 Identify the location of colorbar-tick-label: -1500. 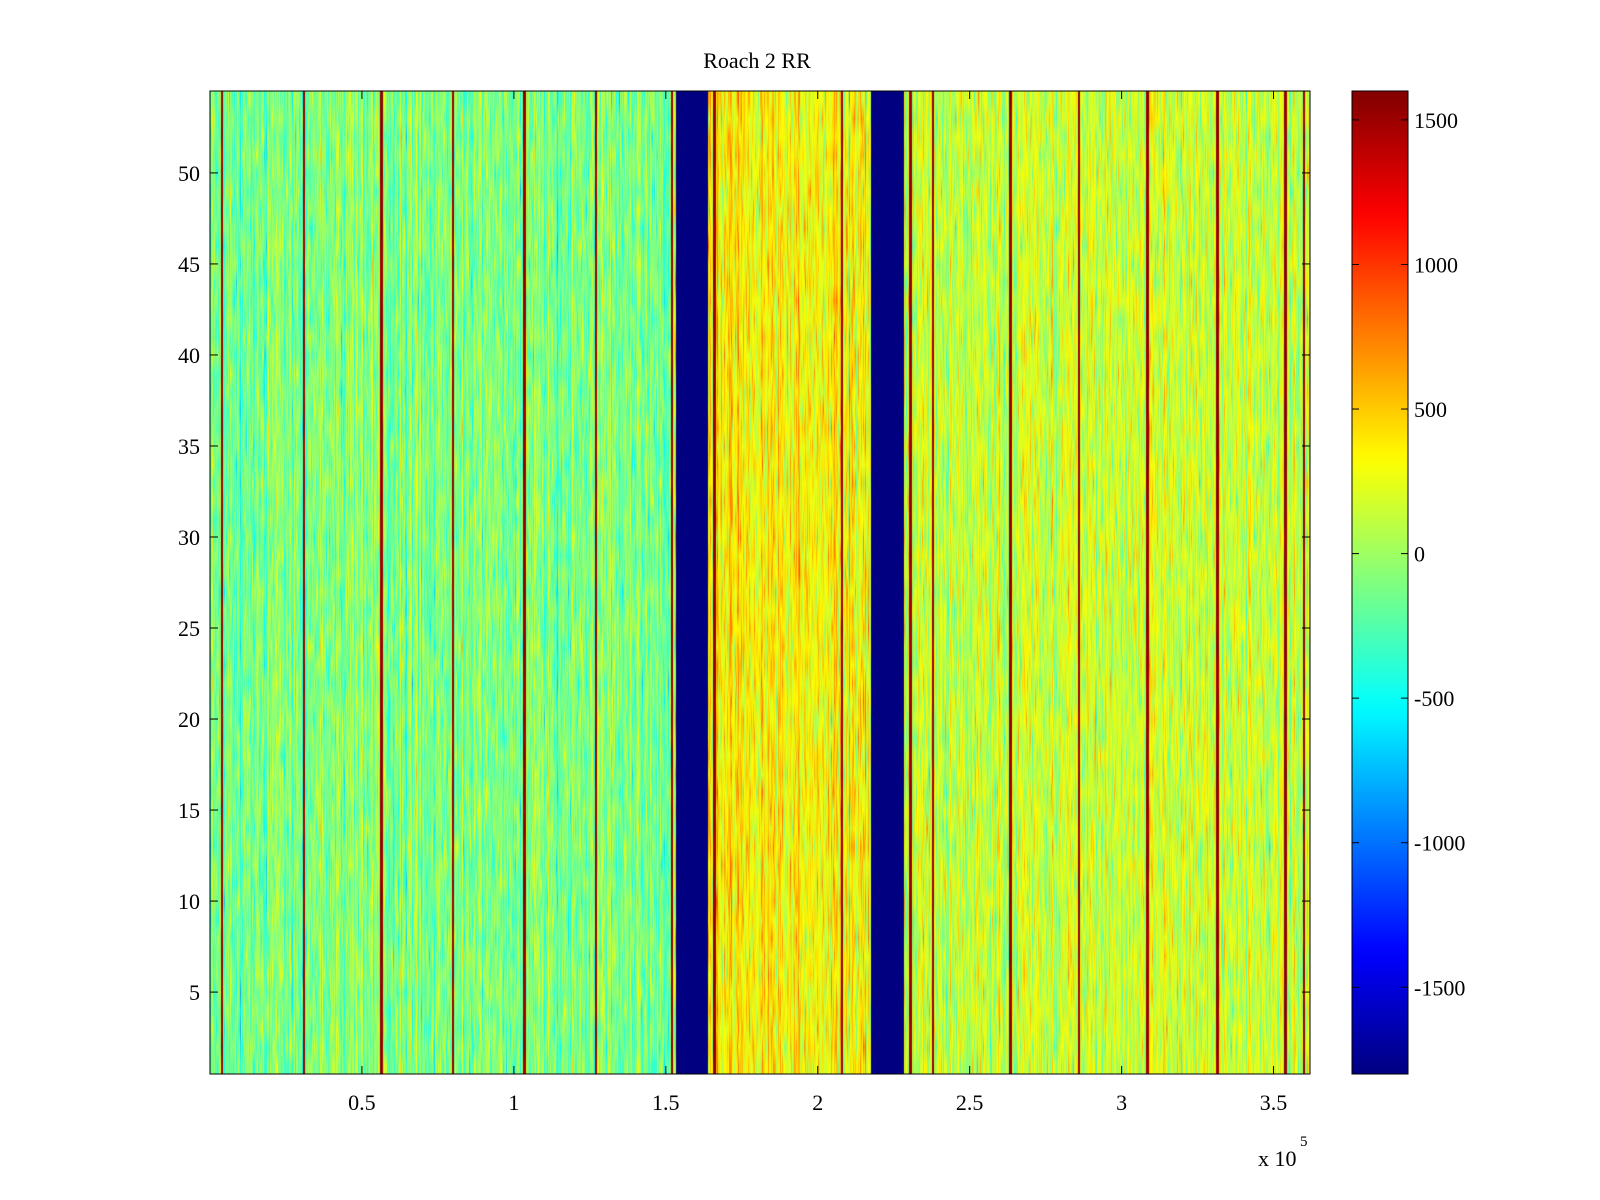
(1439, 987).